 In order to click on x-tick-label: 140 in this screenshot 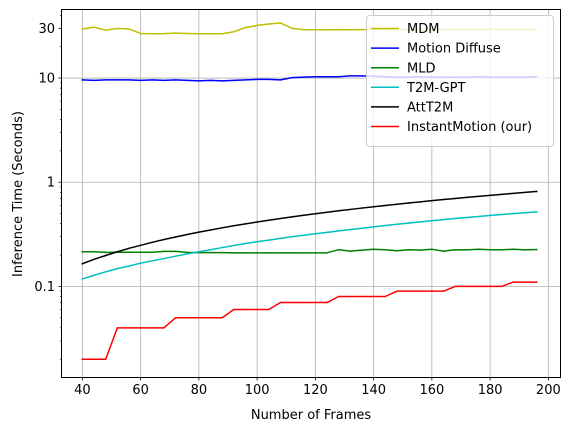, I will do `click(373, 390)`.